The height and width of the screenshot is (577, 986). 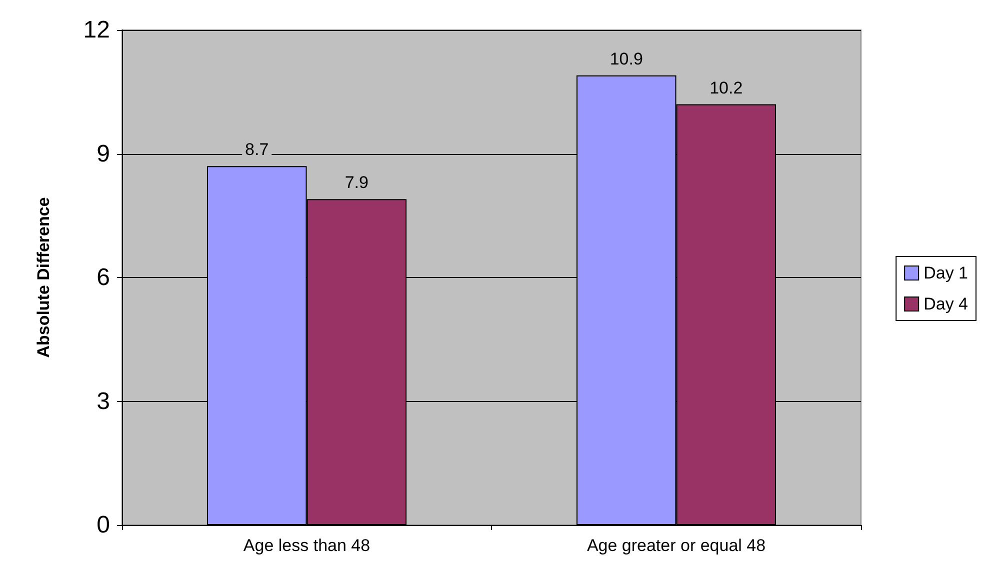 I want to click on data-label: 10.2, so click(x=726, y=88).